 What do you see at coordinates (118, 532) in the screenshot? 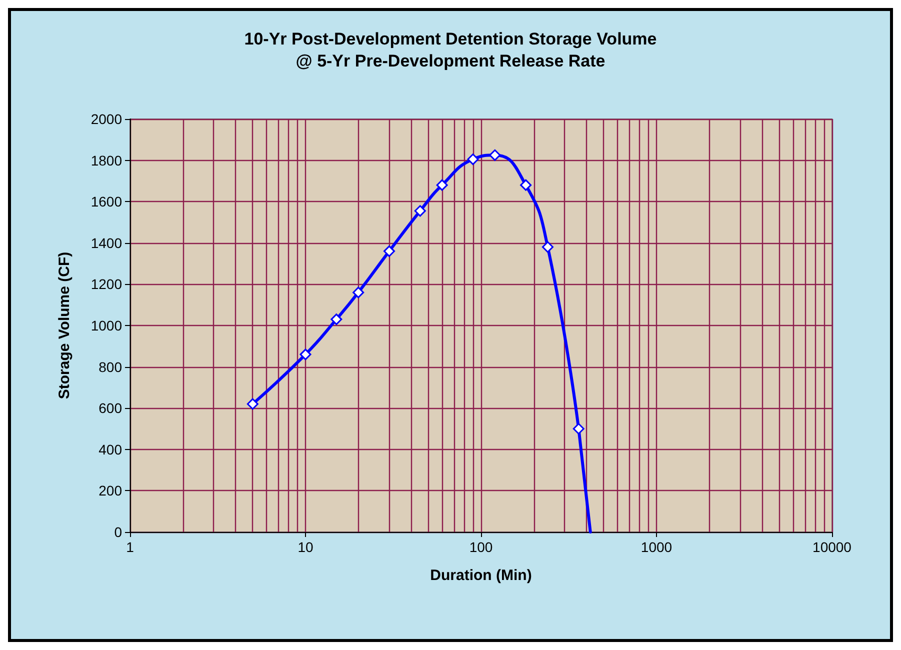
I see `y-tick-label: 0` at bounding box center [118, 532].